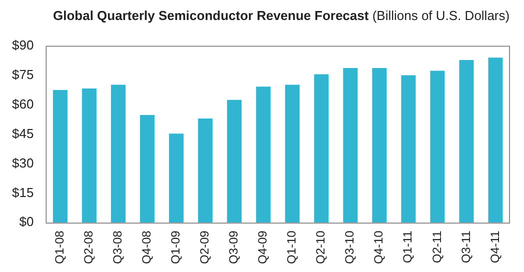 Image resolution: width=524 pixels, height=272 pixels. What do you see at coordinates (23, 44) in the screenshot?
I see `y-tick-label: $90` at bounding box center [23, 44].